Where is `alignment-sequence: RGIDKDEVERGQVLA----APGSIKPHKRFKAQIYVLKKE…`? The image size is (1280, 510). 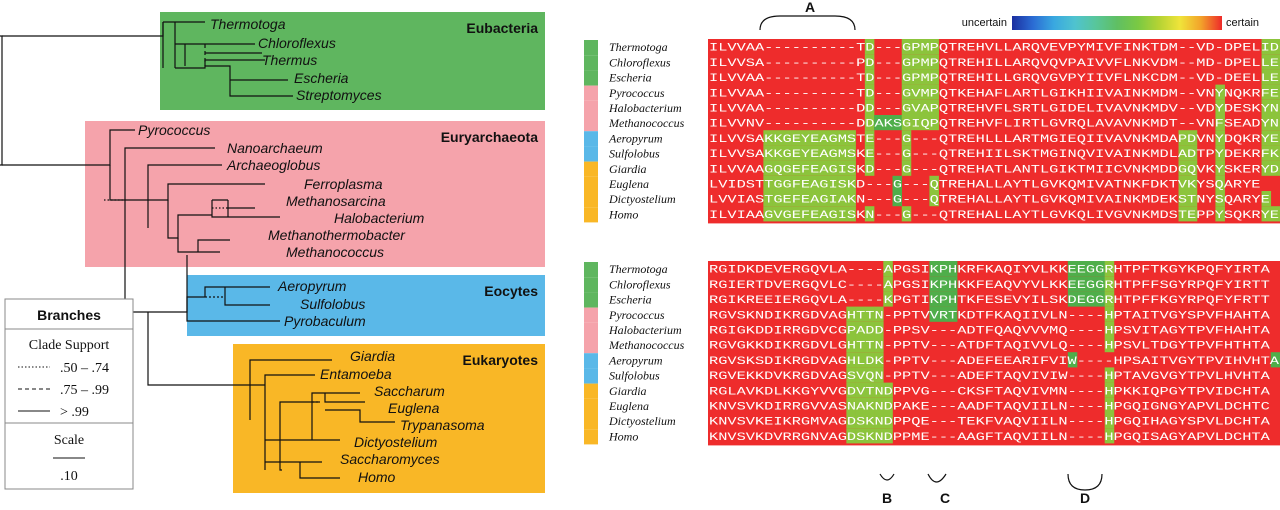
alignment-sequence: RGIDKDEVERGQVLA----APGSIKPHKRFKAQIYVLKKE… is located at coordinates (989, 271).